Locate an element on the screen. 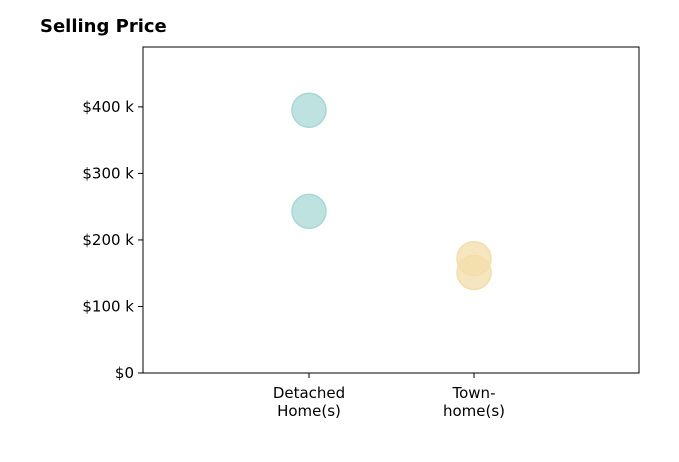 Image resolution: width=679 pixels, height=462 pixels. x-tick-label: Town-home(s) is located at coordinates (474, 402).